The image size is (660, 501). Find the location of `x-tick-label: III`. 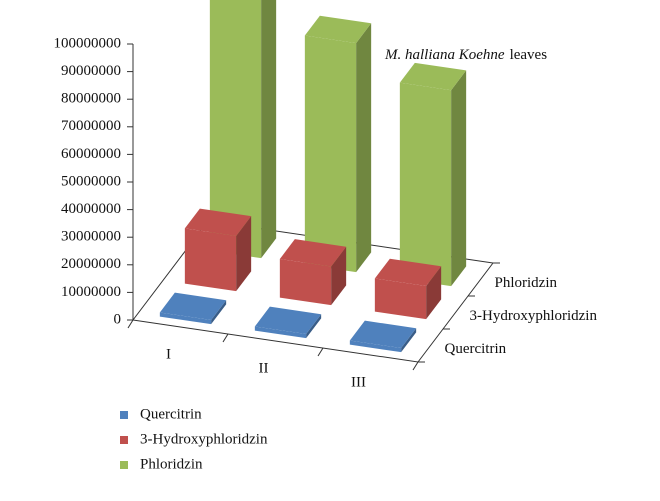

x-tick-label: III is located at coordinates (358, 382).